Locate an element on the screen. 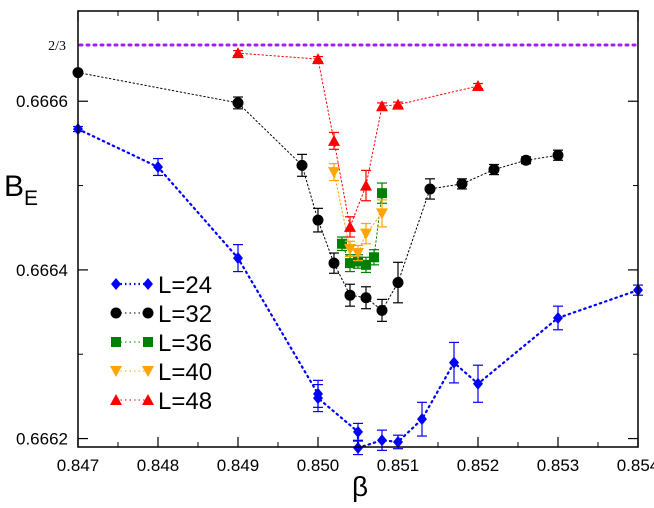 Image resolution: width=654 pixels, height=508 pixels. x-tick-label: 0.854 is located at coordinates (635, 465).